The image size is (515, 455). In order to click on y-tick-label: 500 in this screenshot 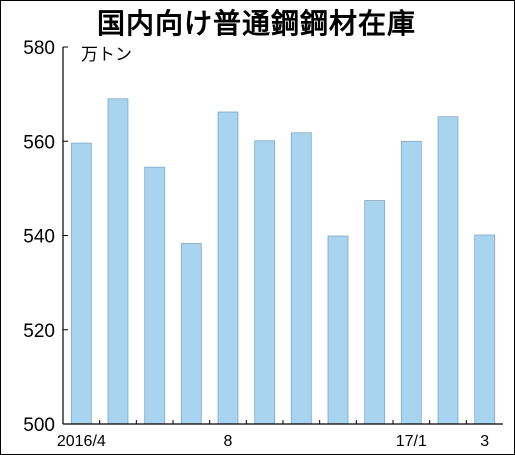, I will do `click(39, 425)`.